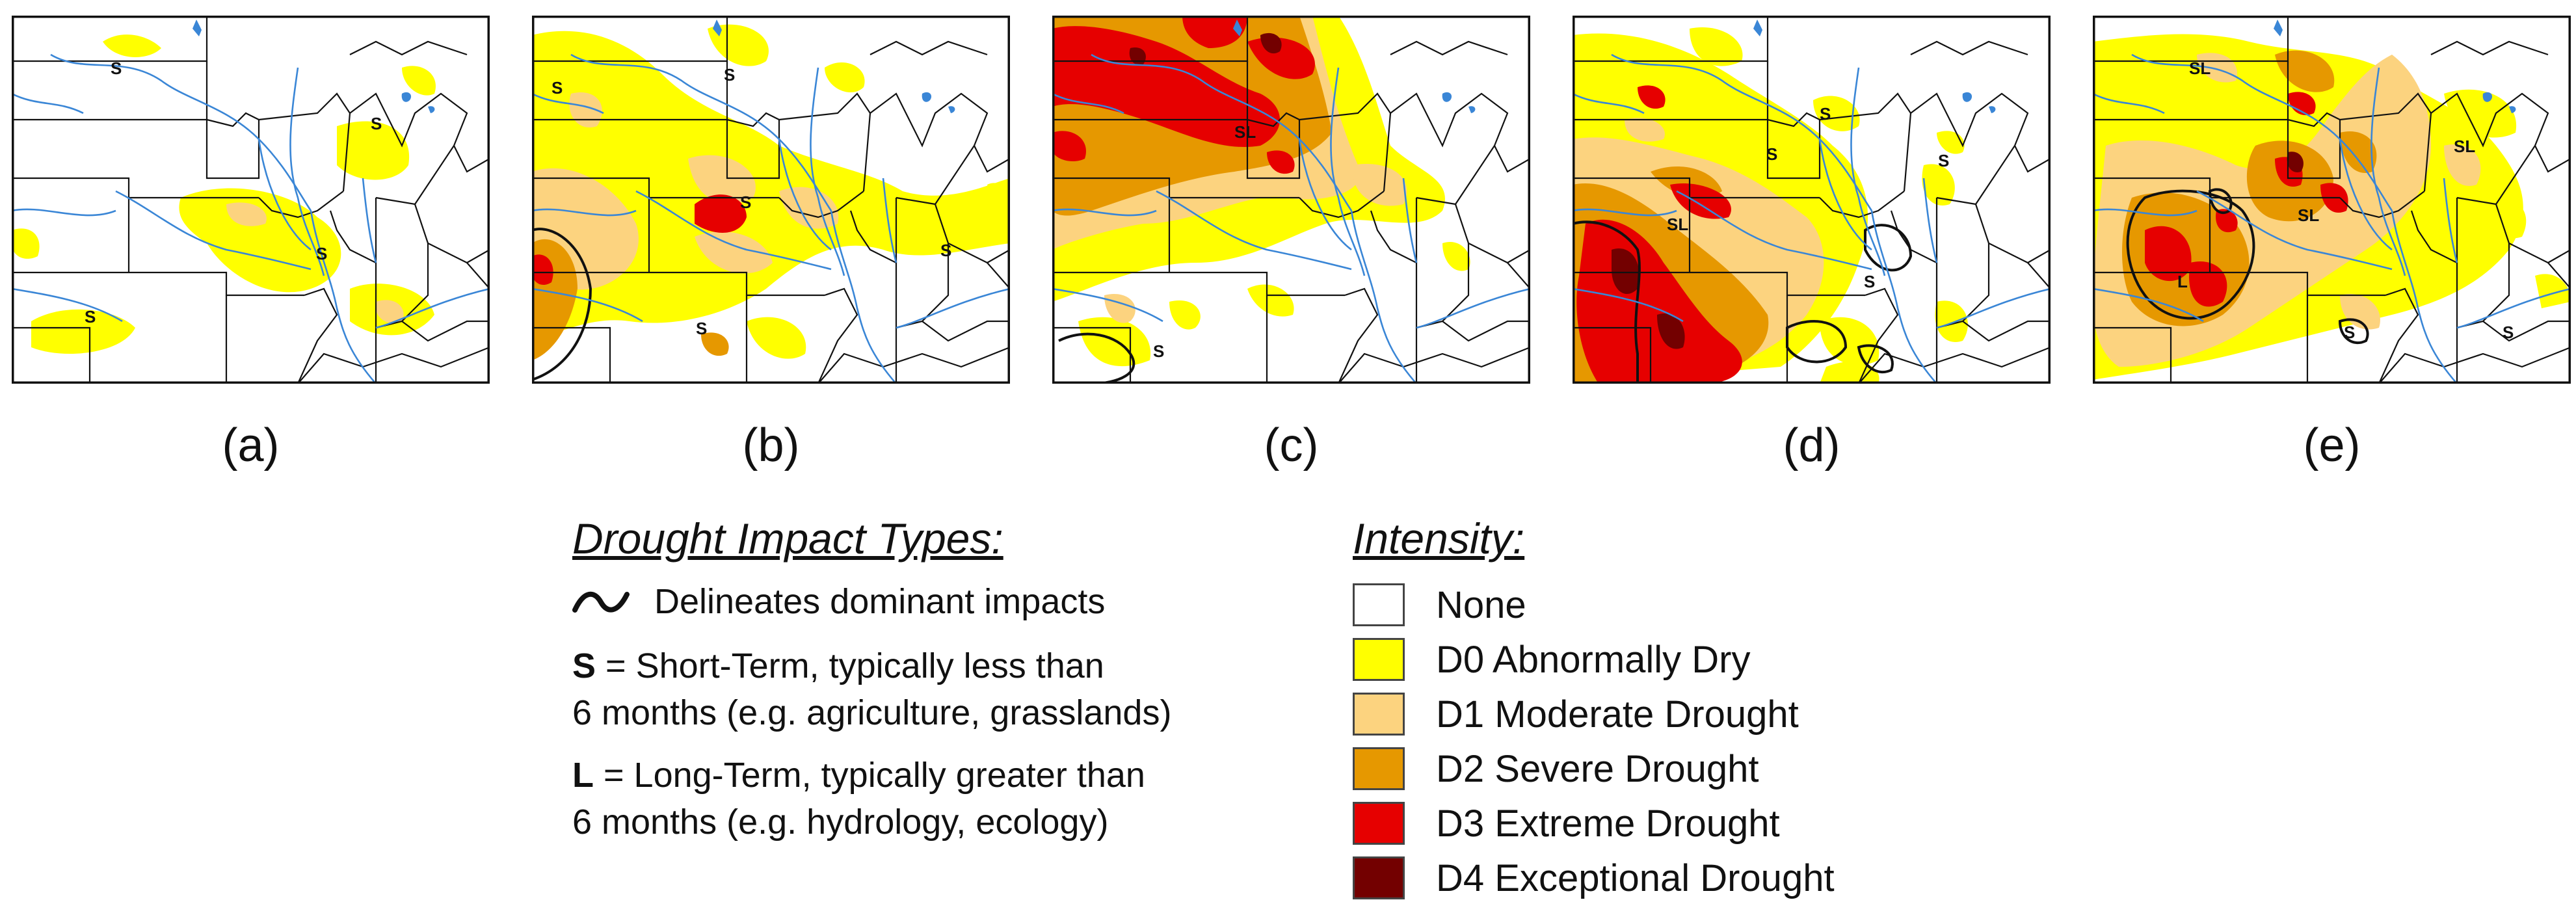 The width and height of the screenshot is (2576, 915). I want to click on intensity-legend-item: D4 Exceptional Drought, so click(1645, 878).